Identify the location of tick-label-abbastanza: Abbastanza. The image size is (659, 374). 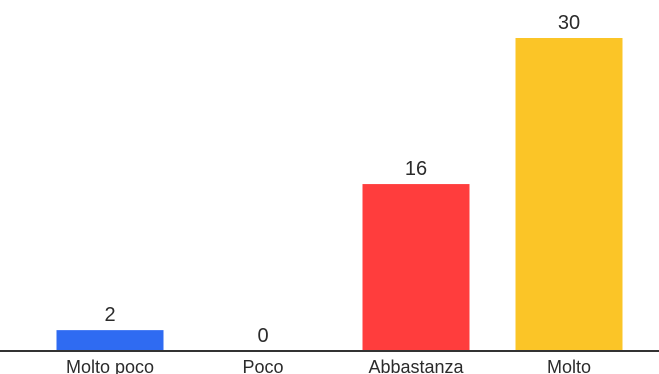
(416, 365).